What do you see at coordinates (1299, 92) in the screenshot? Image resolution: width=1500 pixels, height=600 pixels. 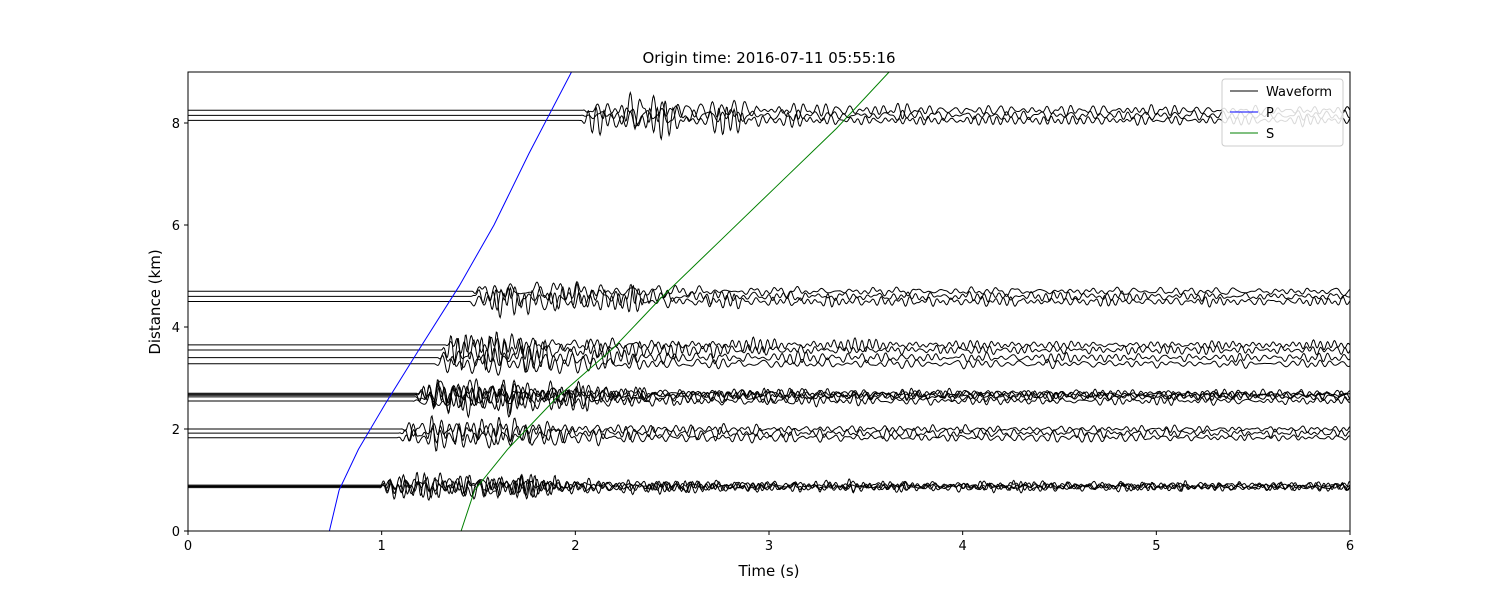 I see `legend-label-waveform: Waveform` at bounding box center [1299, 92].